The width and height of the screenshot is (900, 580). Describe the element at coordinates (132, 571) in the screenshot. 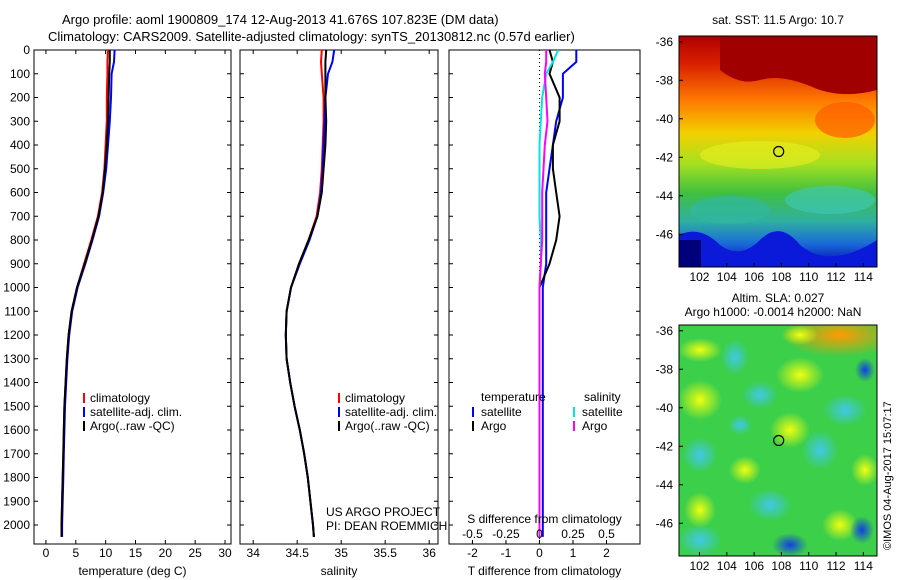

I see `x-axis-label: temperature (deg C)` at that location.